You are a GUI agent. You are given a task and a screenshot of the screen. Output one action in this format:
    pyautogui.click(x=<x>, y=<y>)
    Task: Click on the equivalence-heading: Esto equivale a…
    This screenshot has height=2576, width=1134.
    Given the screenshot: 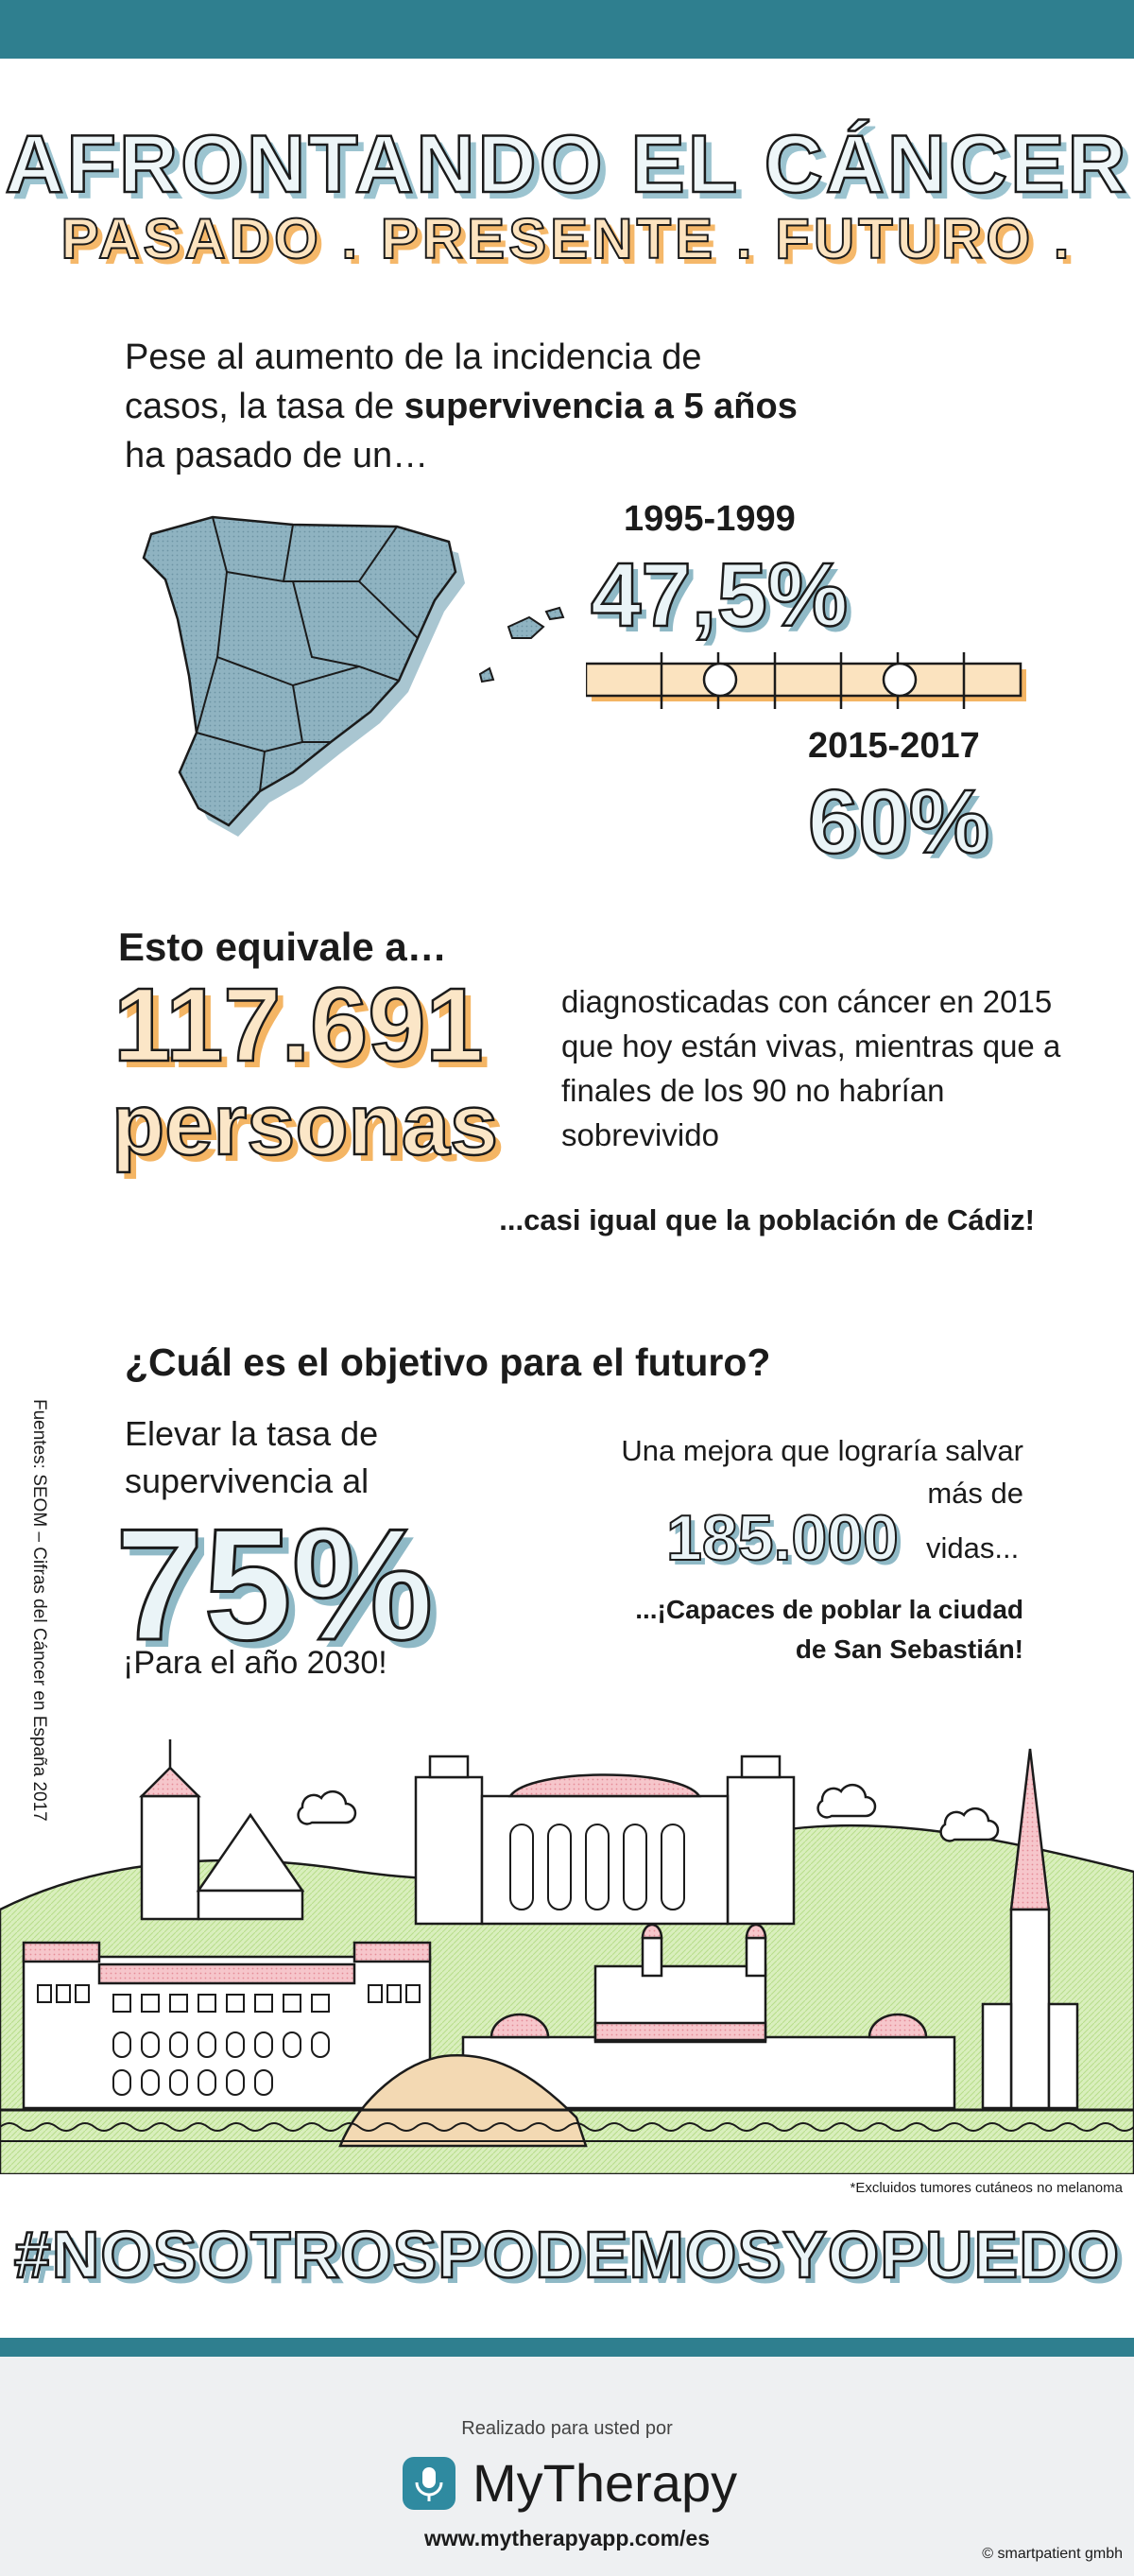 What is the action you would take?
    pyautogui.click(x=282, y=947)
    